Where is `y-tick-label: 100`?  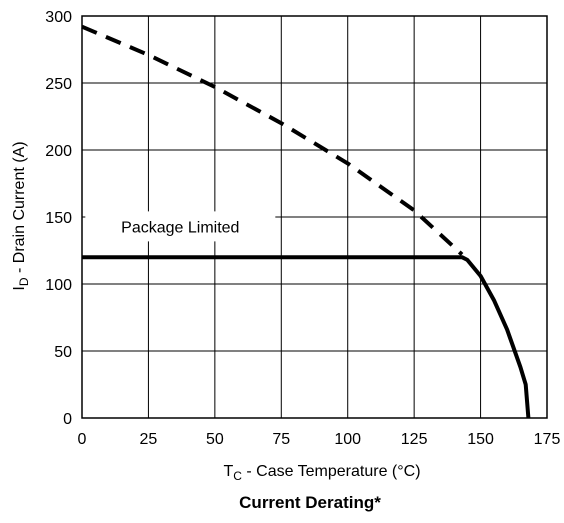
y-tick-label: 100 is located at coordinates (58, 285).